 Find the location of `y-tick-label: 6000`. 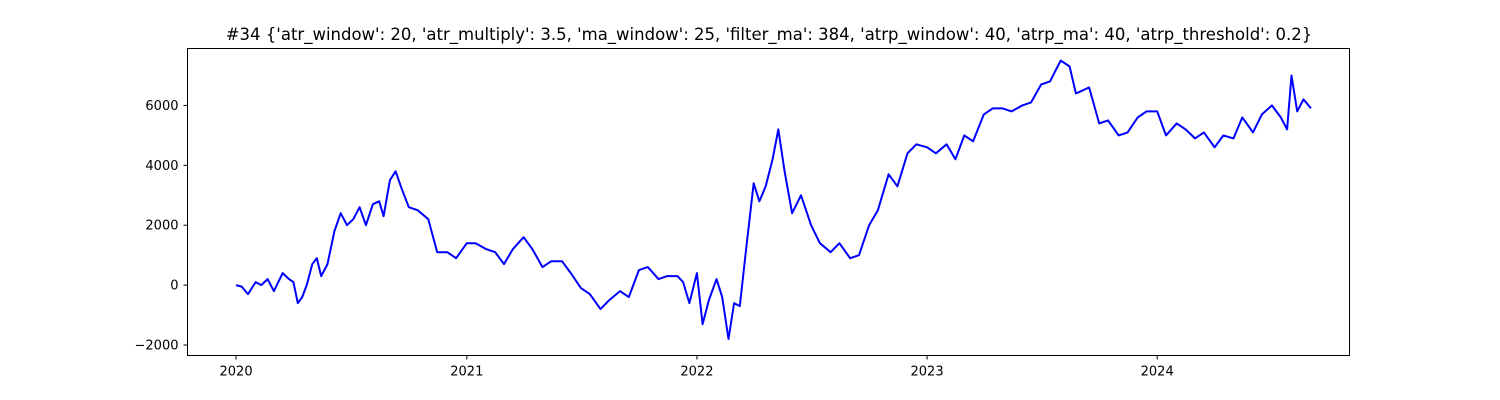

y-tick-label: 6000 is located at coordinates (161, 106).